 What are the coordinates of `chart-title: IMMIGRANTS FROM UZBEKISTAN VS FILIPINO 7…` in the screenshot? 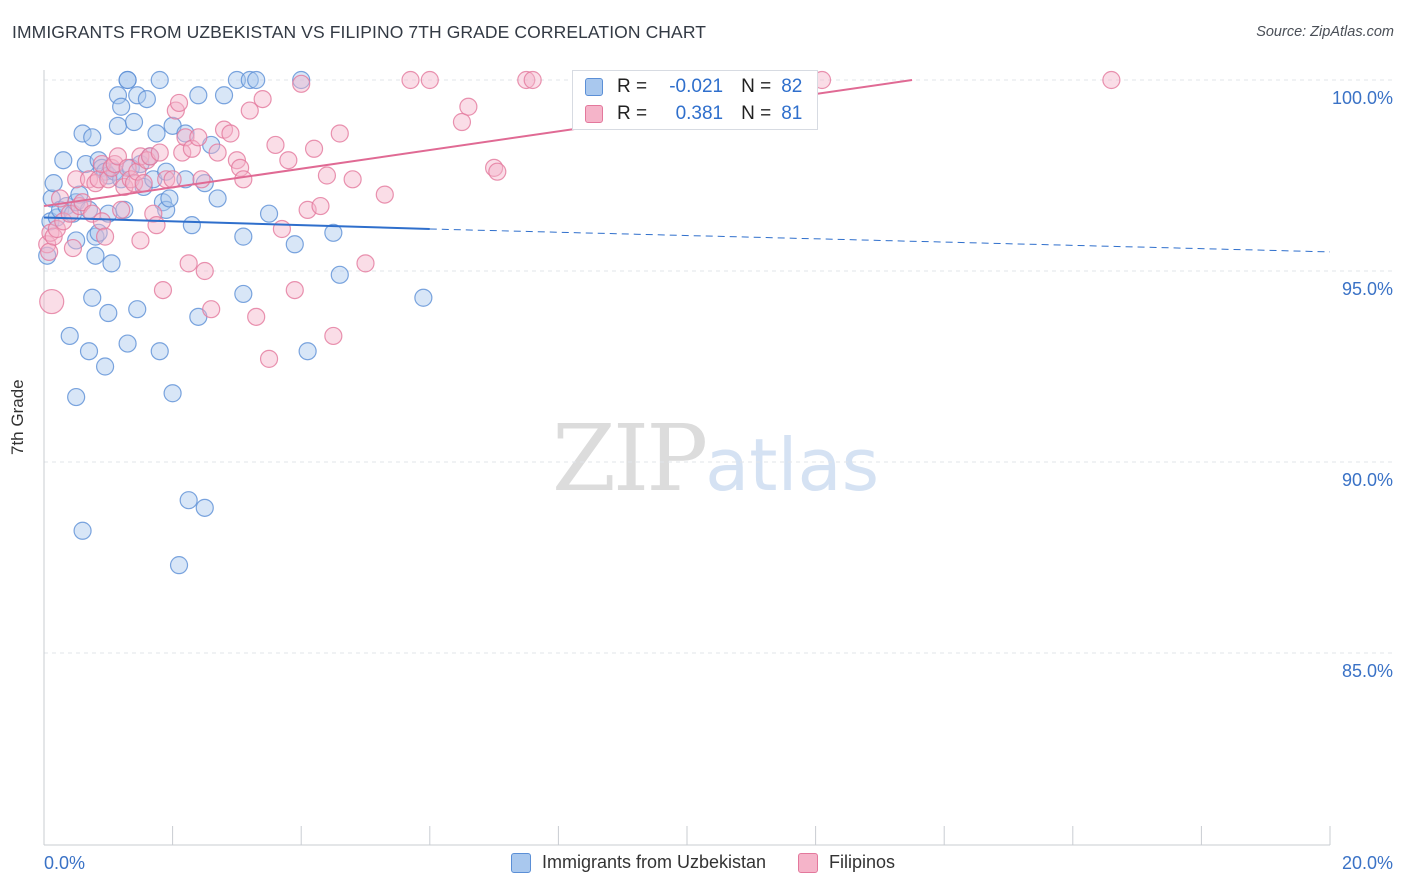 It's located at (359, 32).